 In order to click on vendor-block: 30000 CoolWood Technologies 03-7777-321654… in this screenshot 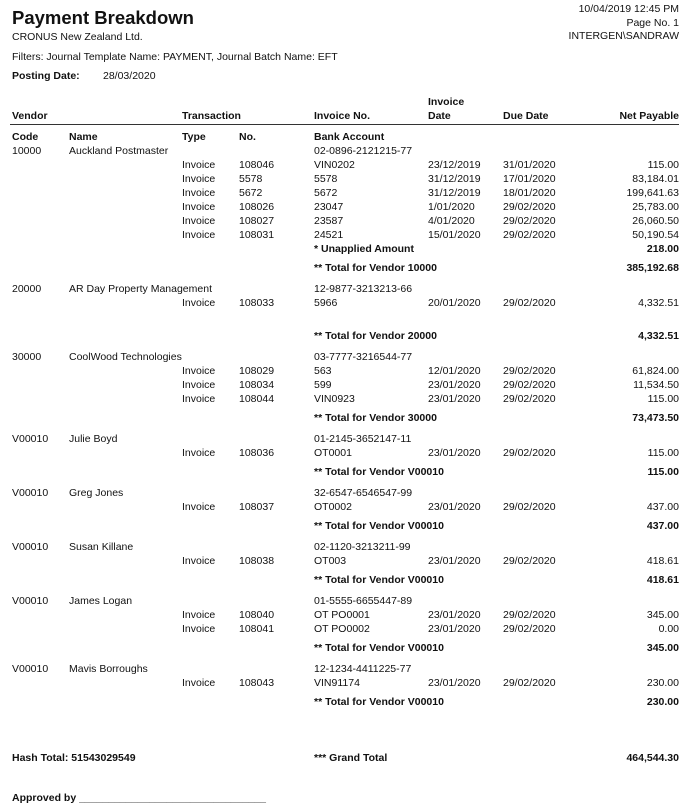, I will do `click(344, 387)`.